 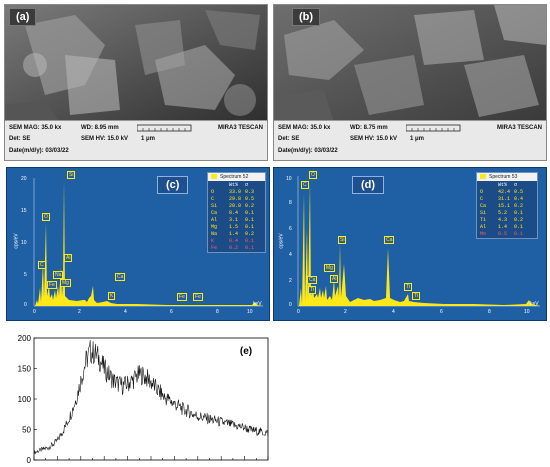 I want to click on legend-row: Mg 1.5 0.1, so click(x=233, y=227).